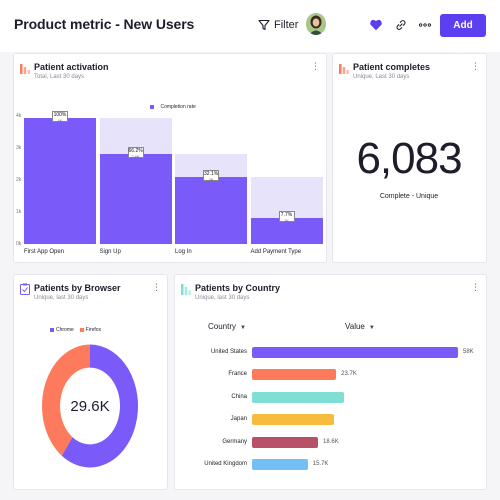  I want to click on more-options-icon, so click(425, 25).